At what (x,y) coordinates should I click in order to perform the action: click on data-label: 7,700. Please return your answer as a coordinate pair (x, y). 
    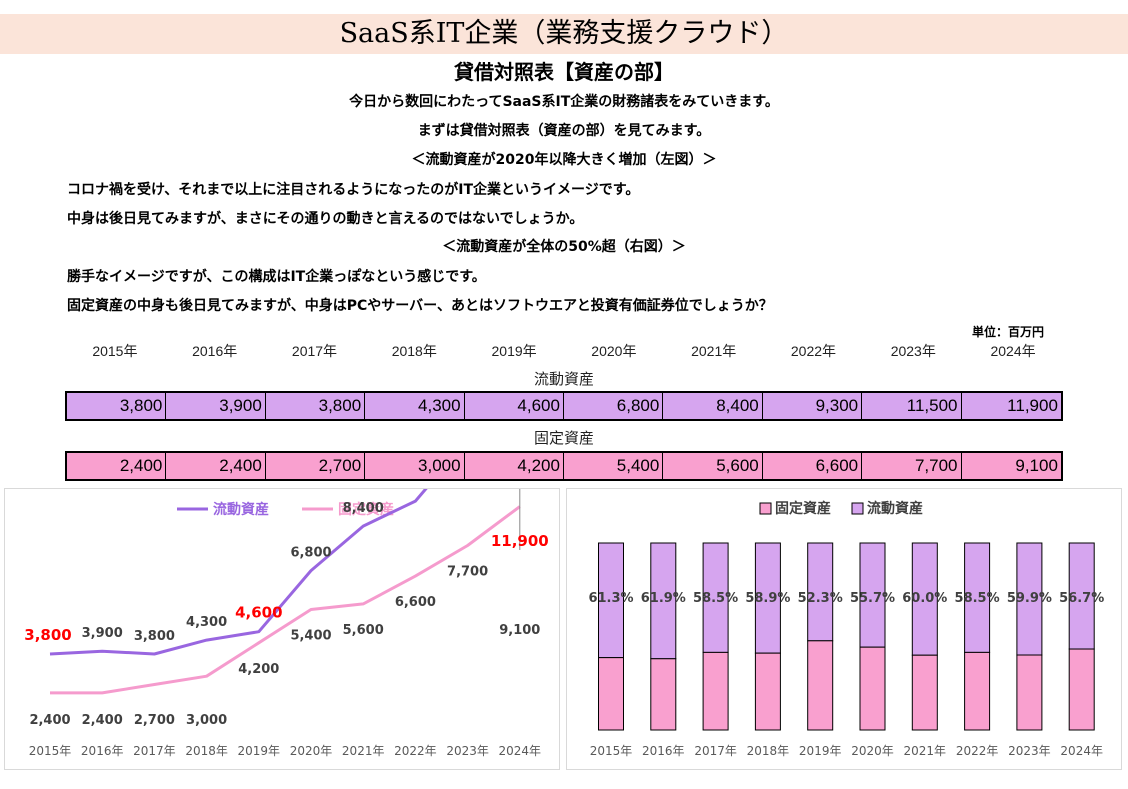
    Looking at the image, I should click on (467, 572).